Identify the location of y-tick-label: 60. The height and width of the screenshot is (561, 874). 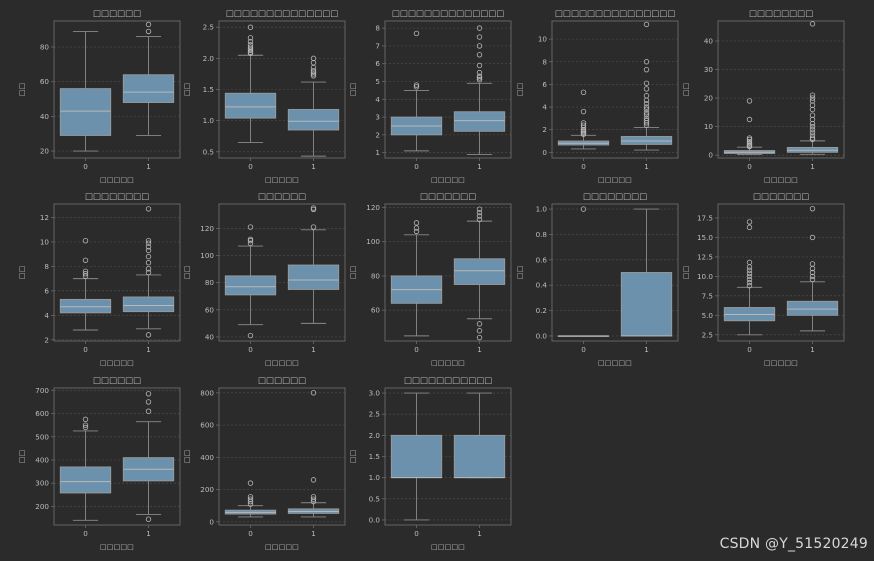
(210, 309).